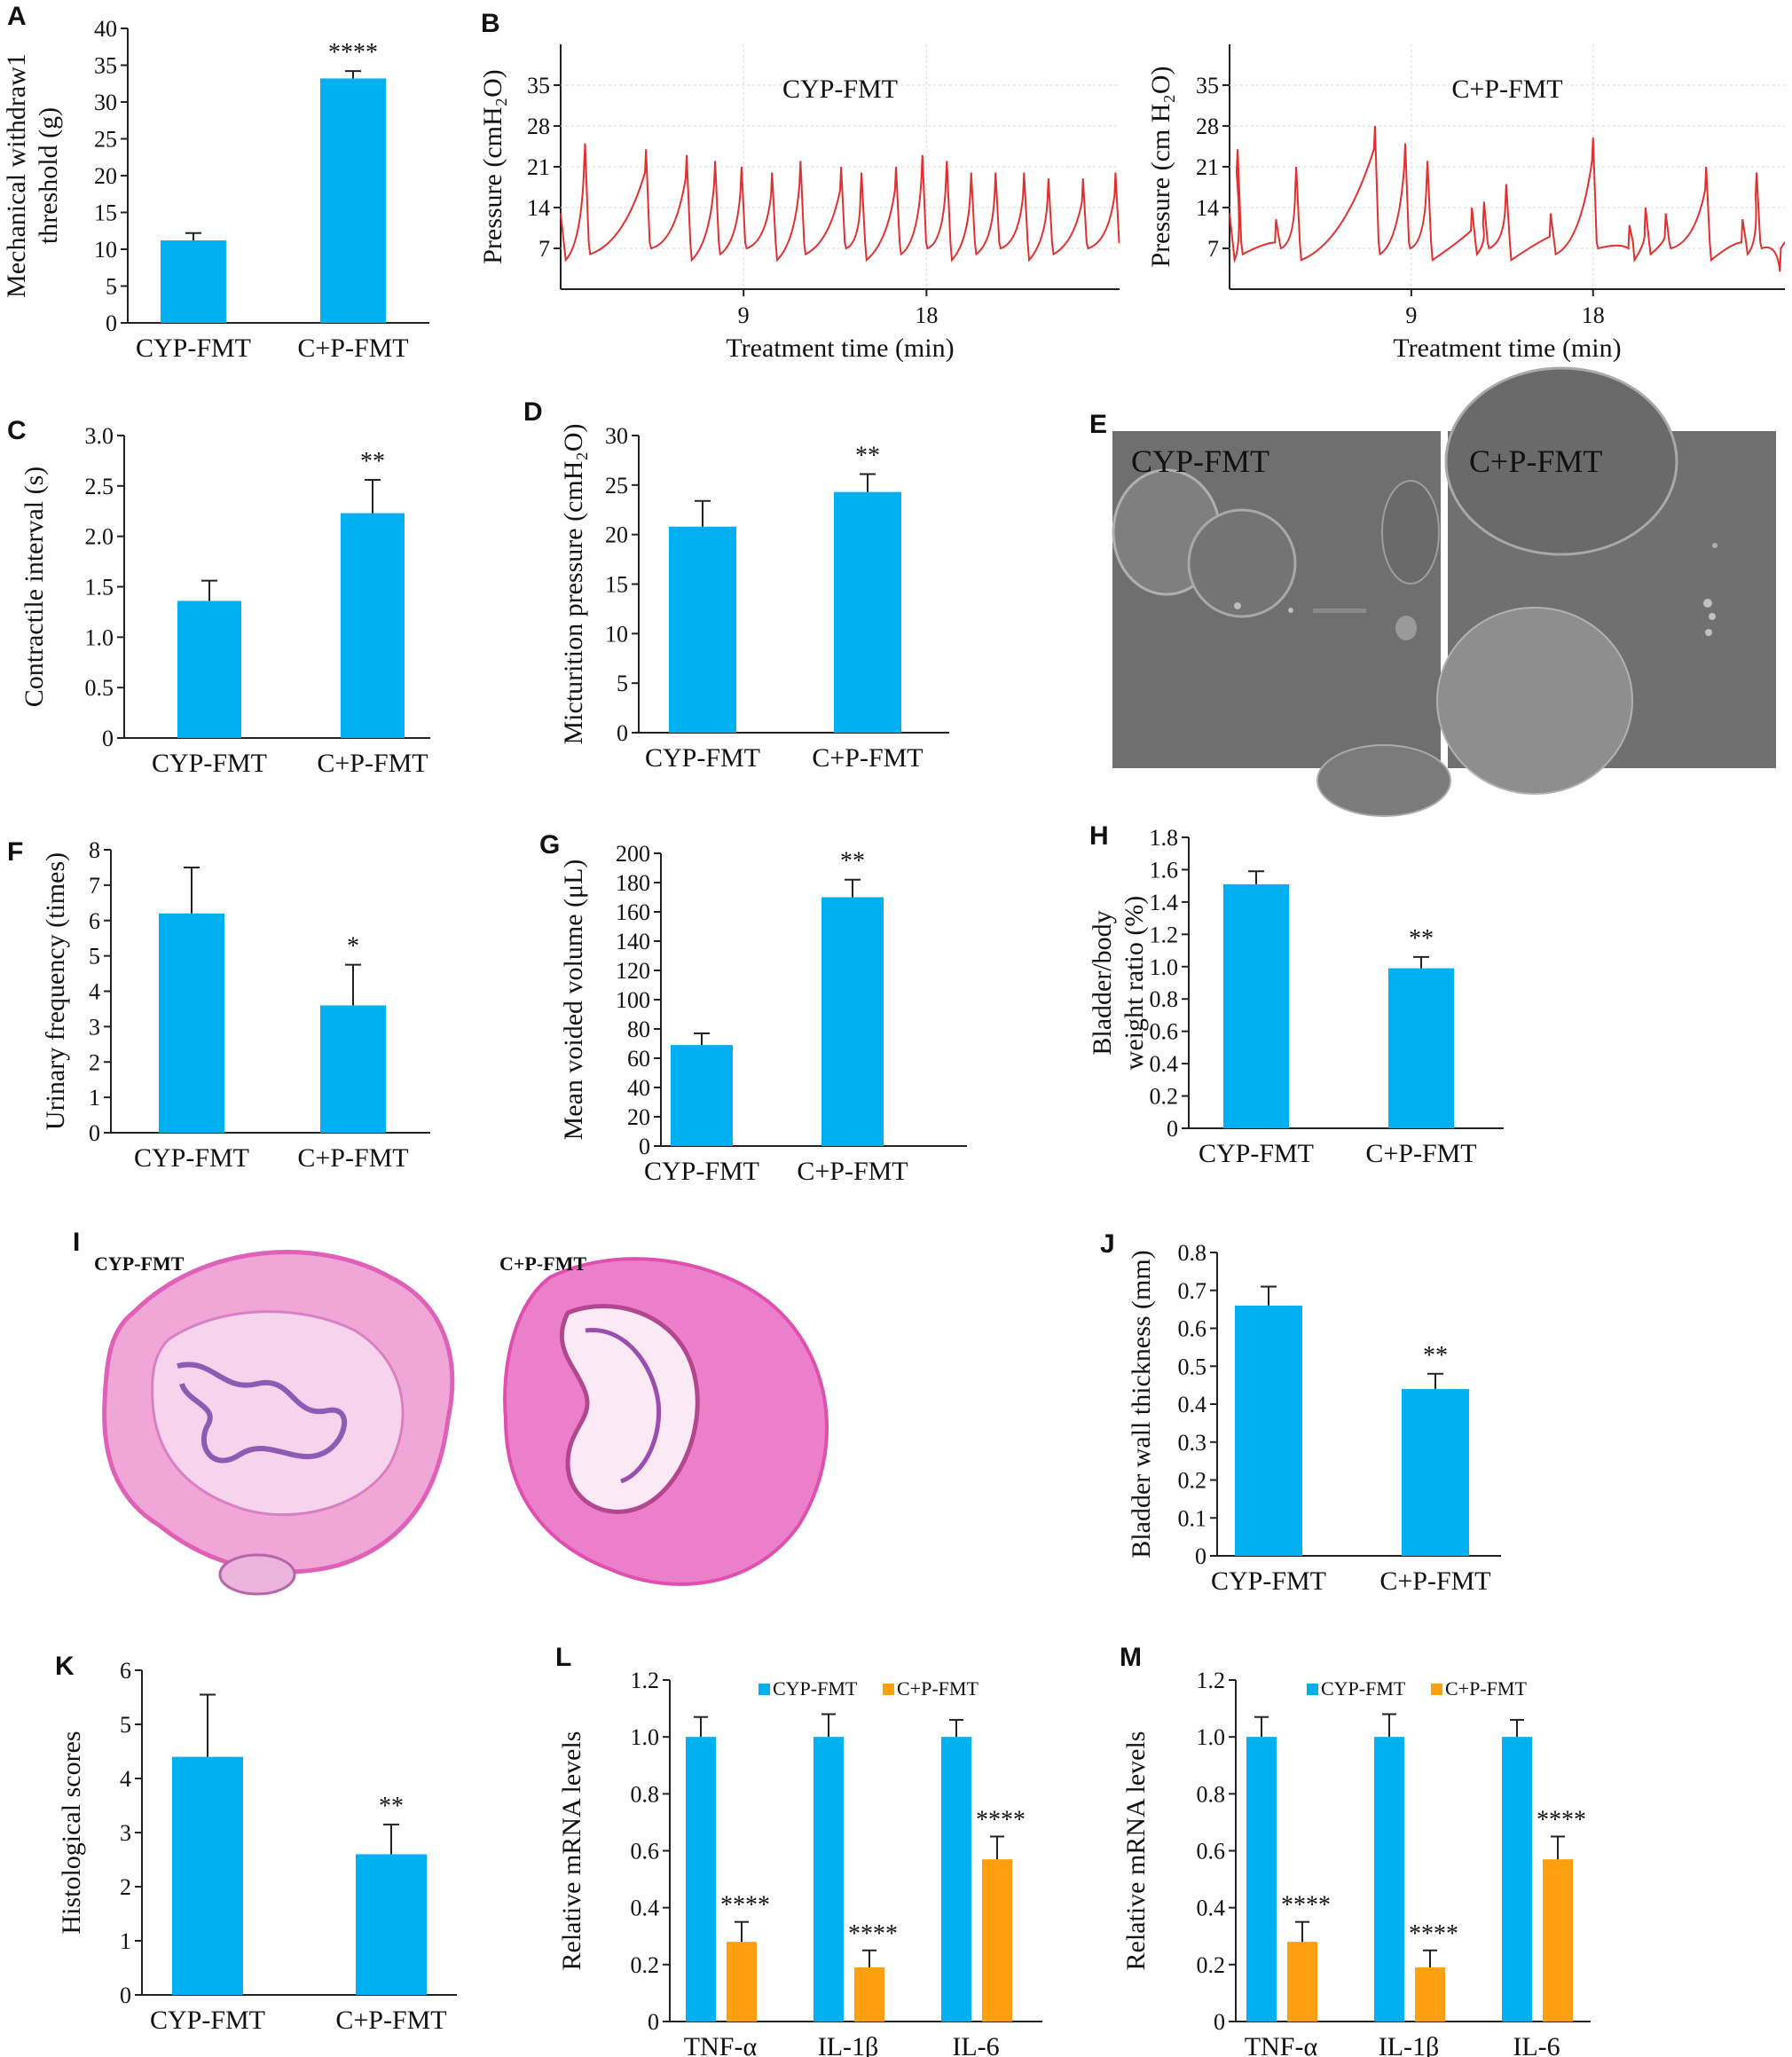 This screenshot has height=2057, width=1792. What do you see at coordinates (571, 1851) in the screenshot?
I see `y-axis-label: Relative mRNA levels` at bounding box center [571, 1851].